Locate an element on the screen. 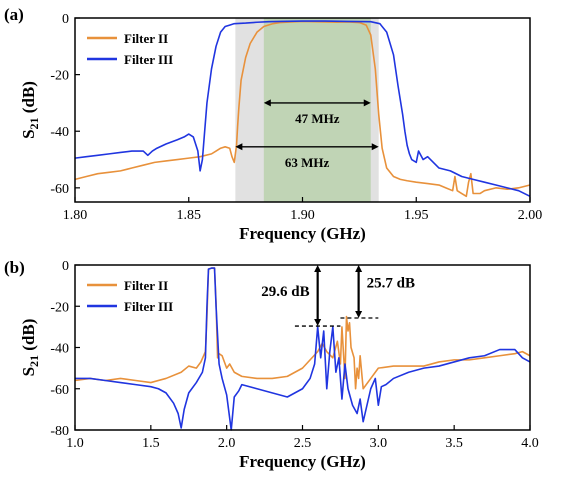  y-tick-label: -80 is located at coordinates (59, 431).